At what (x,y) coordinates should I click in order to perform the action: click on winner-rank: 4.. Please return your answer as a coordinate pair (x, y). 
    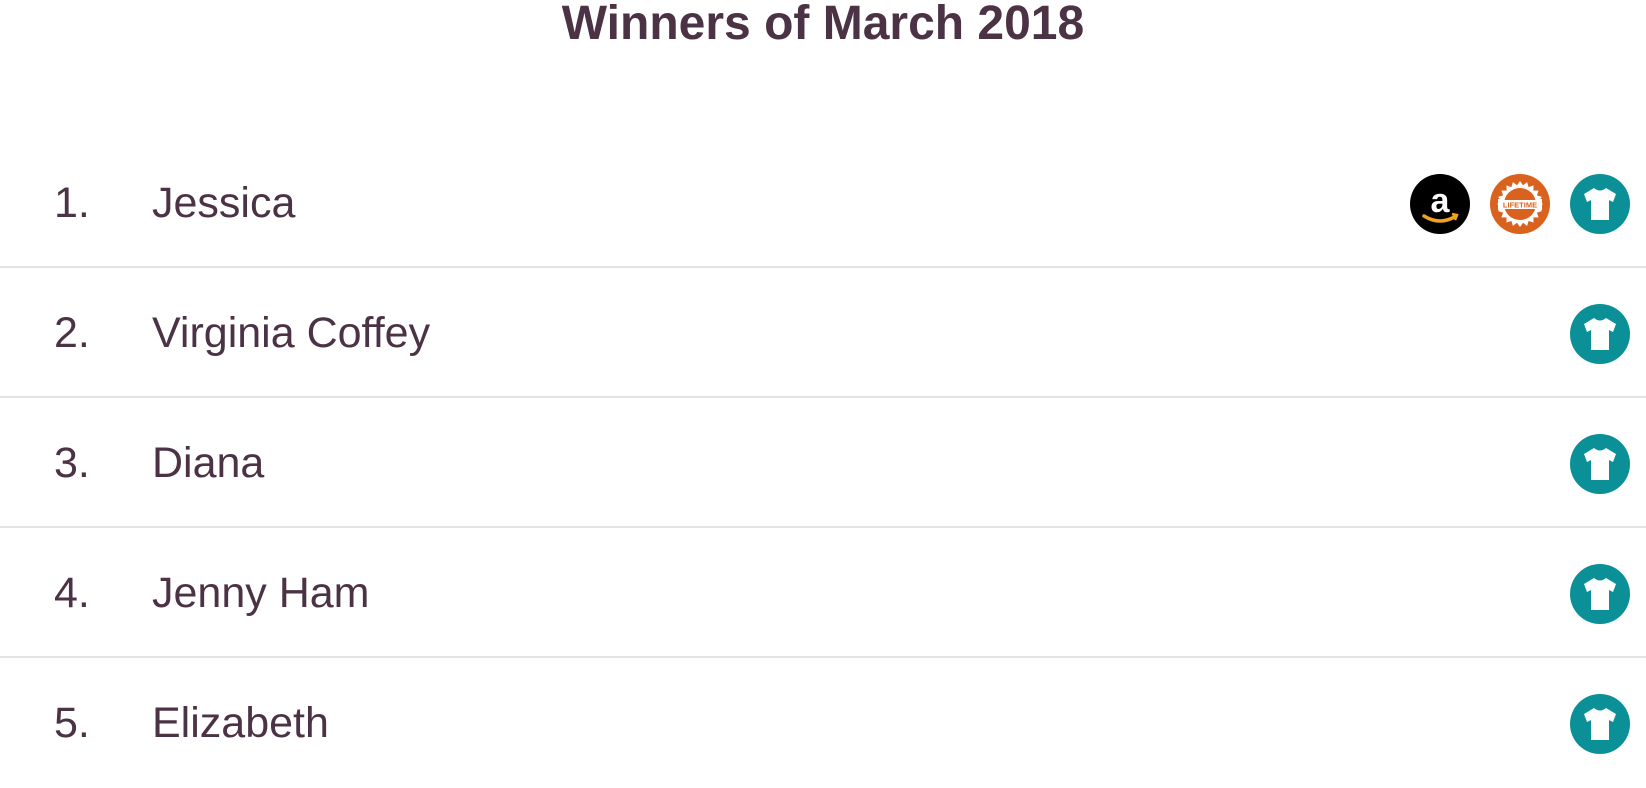
    Looking at the image, I should click on (72, 593).